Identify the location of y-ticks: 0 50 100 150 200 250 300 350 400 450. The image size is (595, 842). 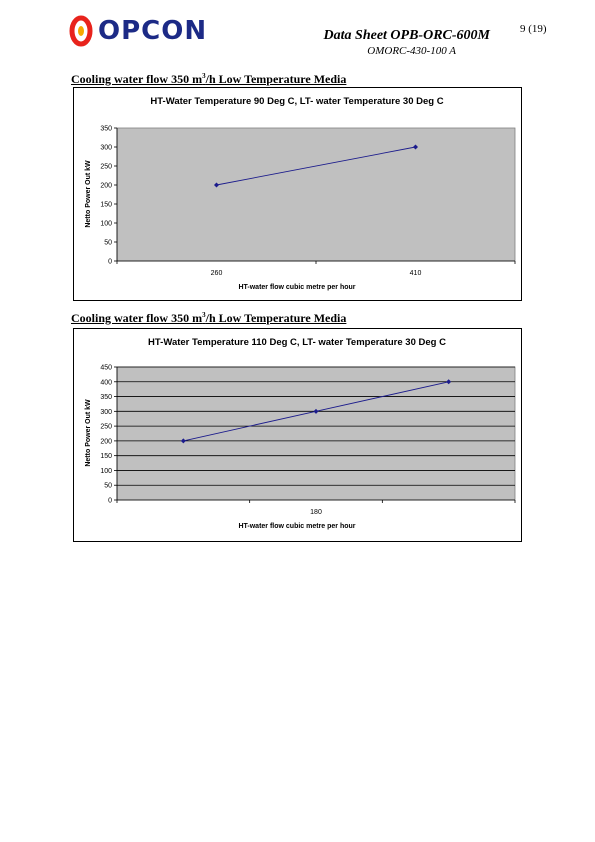
(108, 435).